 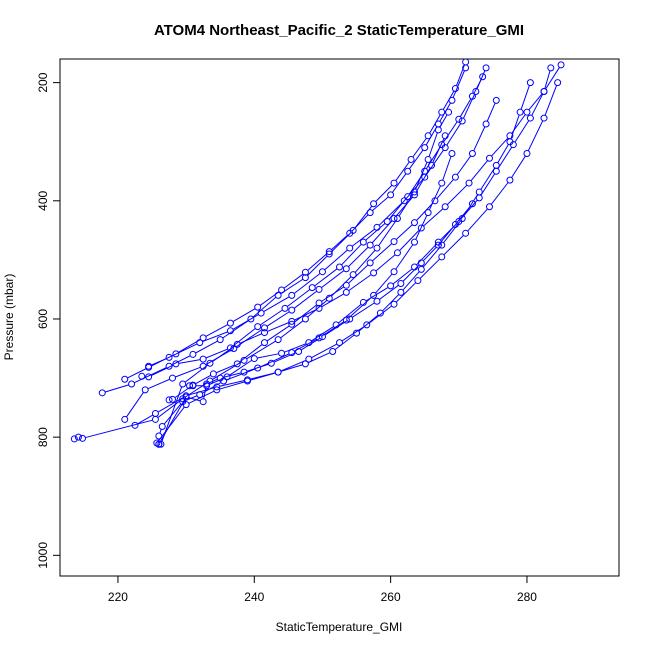 I want to click on y-axis-label: Pressure (mbar), so click(x=9, y=317).